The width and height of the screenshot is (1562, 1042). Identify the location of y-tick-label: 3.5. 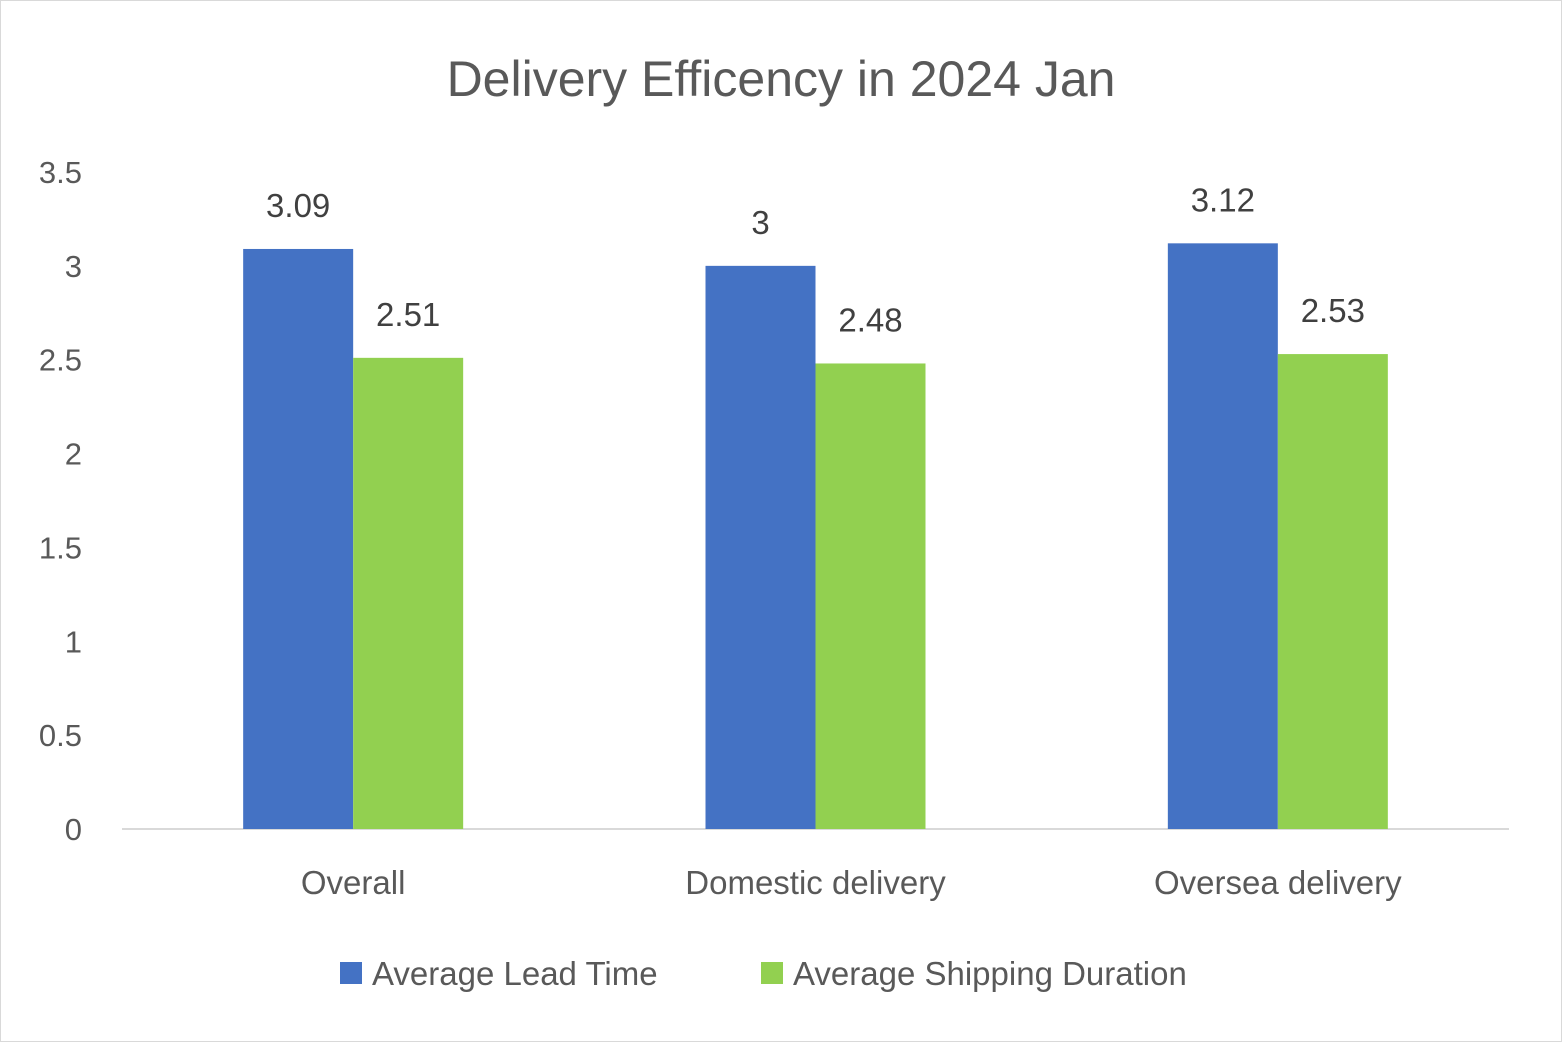
(60, 172).